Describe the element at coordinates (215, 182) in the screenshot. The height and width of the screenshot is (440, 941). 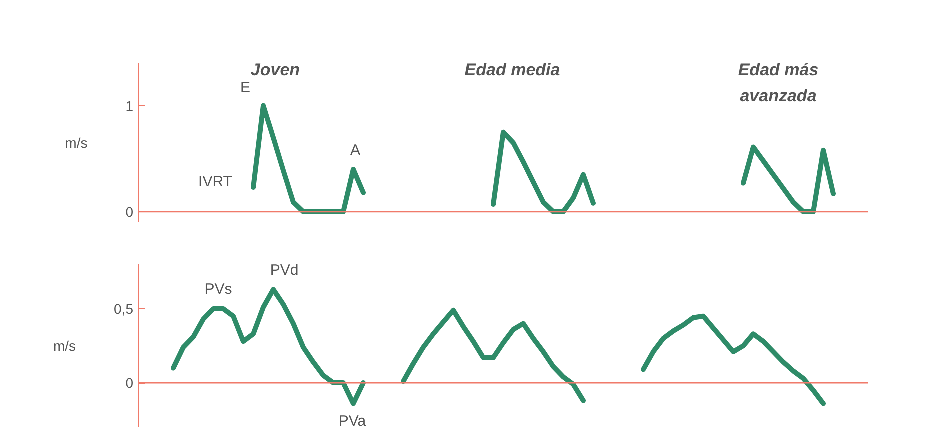
I see `annotation: IVRT` at that location.